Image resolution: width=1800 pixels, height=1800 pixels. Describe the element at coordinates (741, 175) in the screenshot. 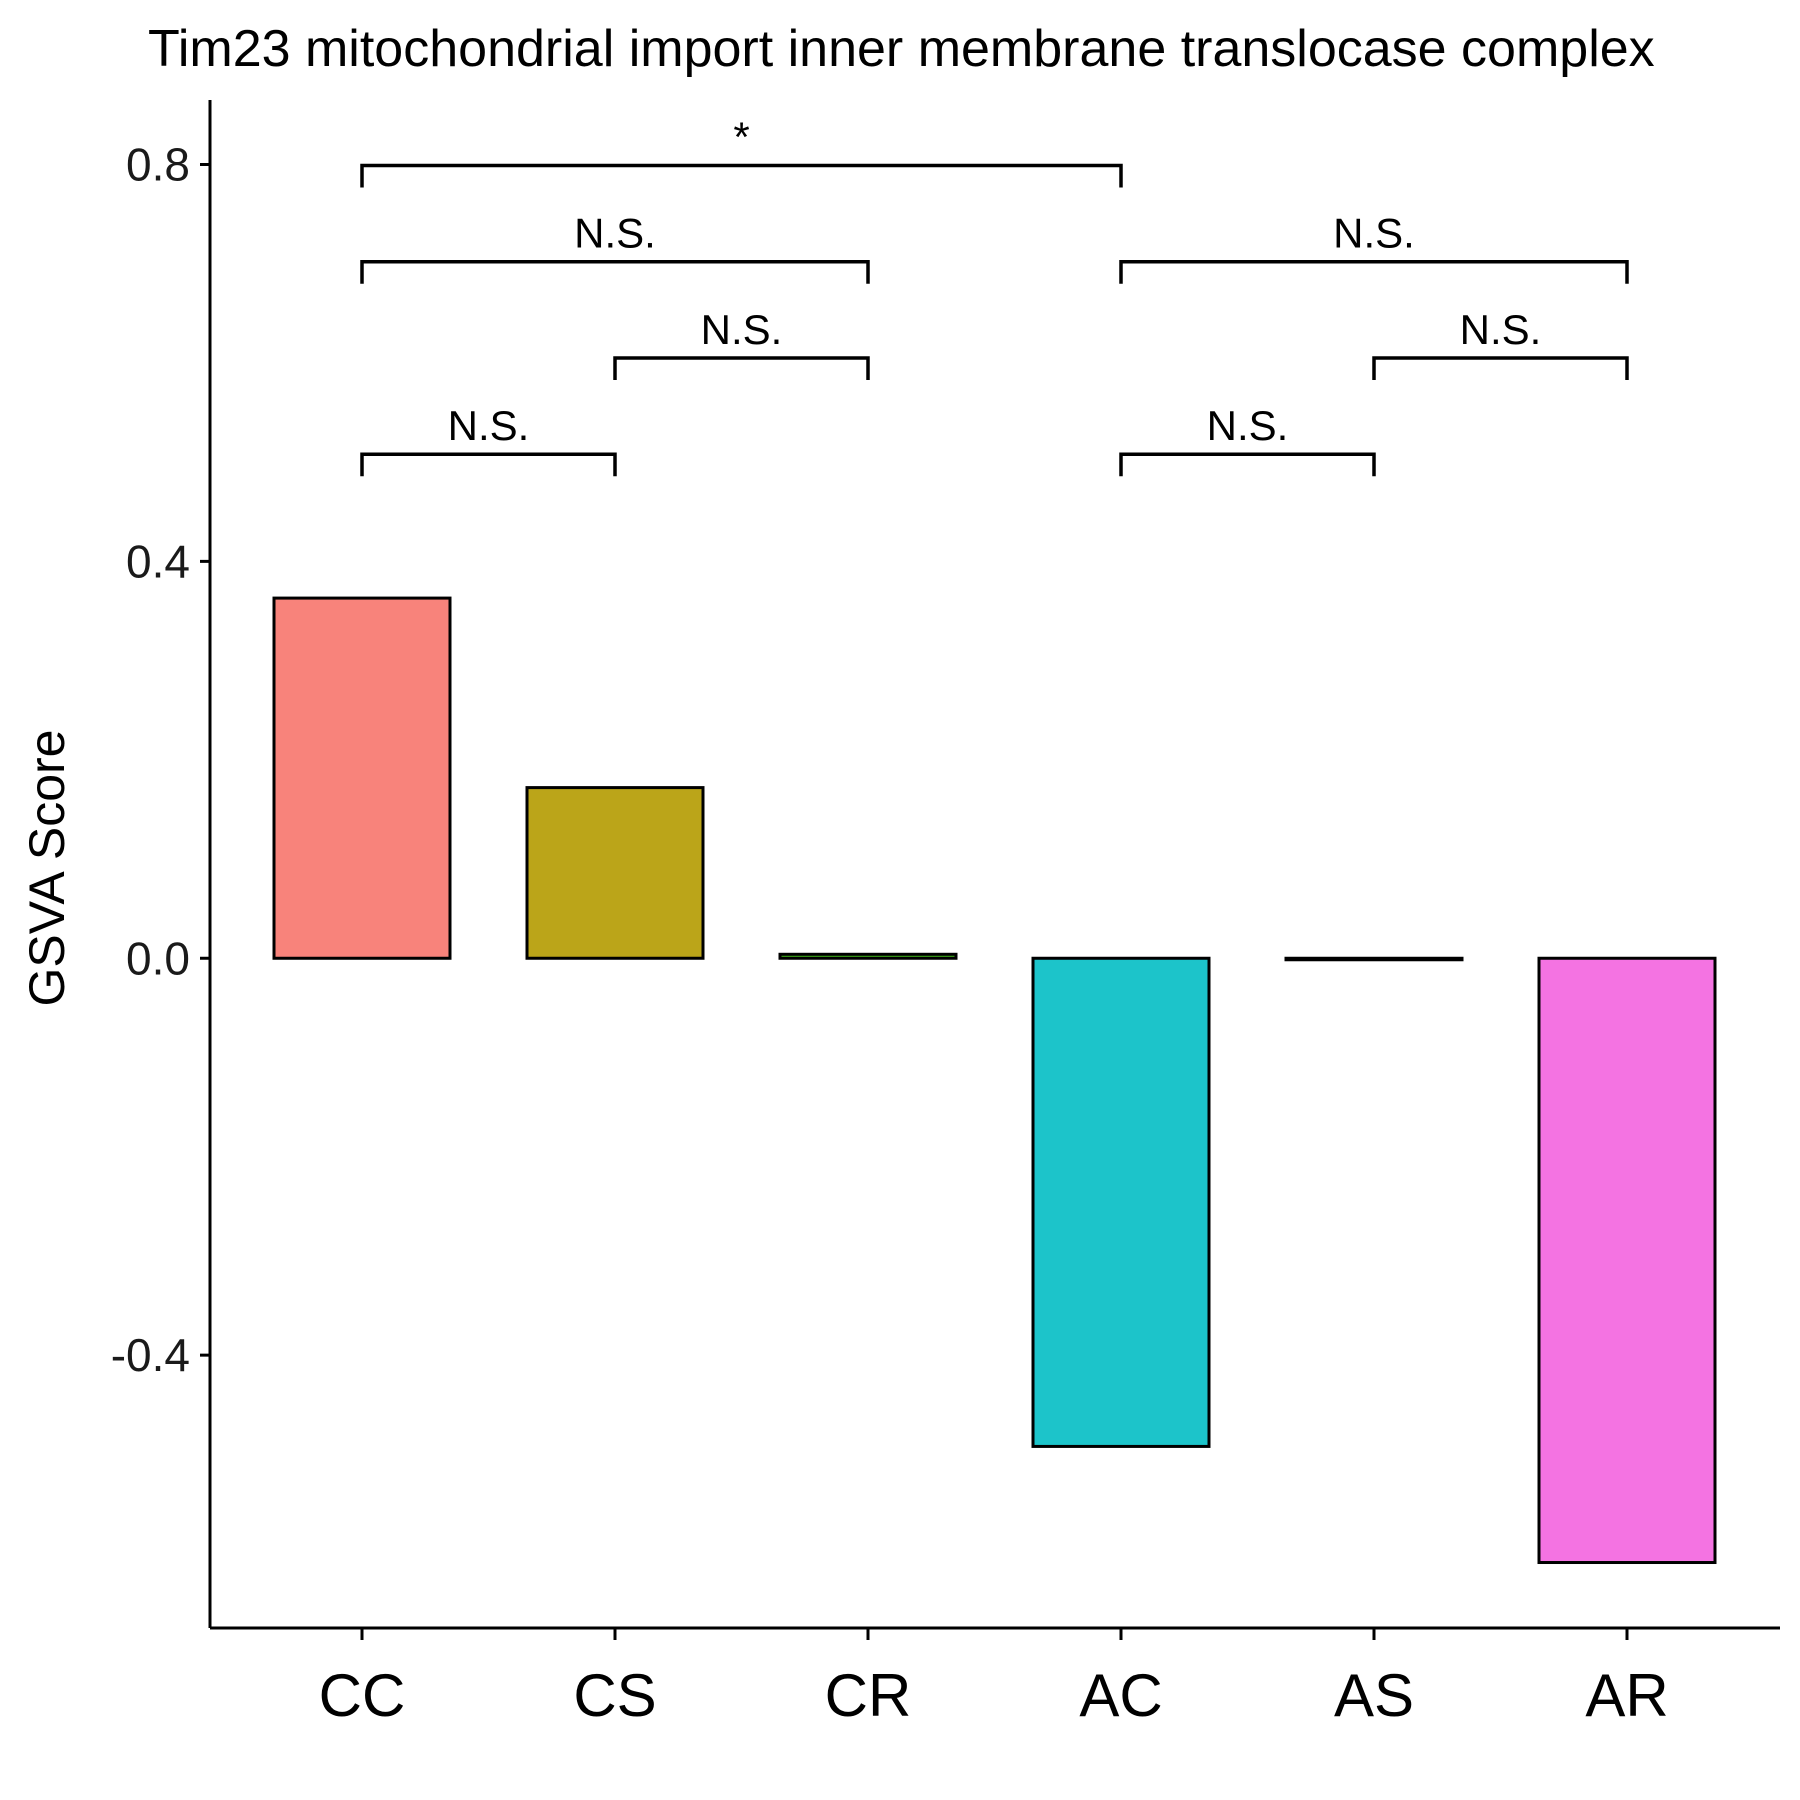

I see `bracket-cc-ac` at that location.